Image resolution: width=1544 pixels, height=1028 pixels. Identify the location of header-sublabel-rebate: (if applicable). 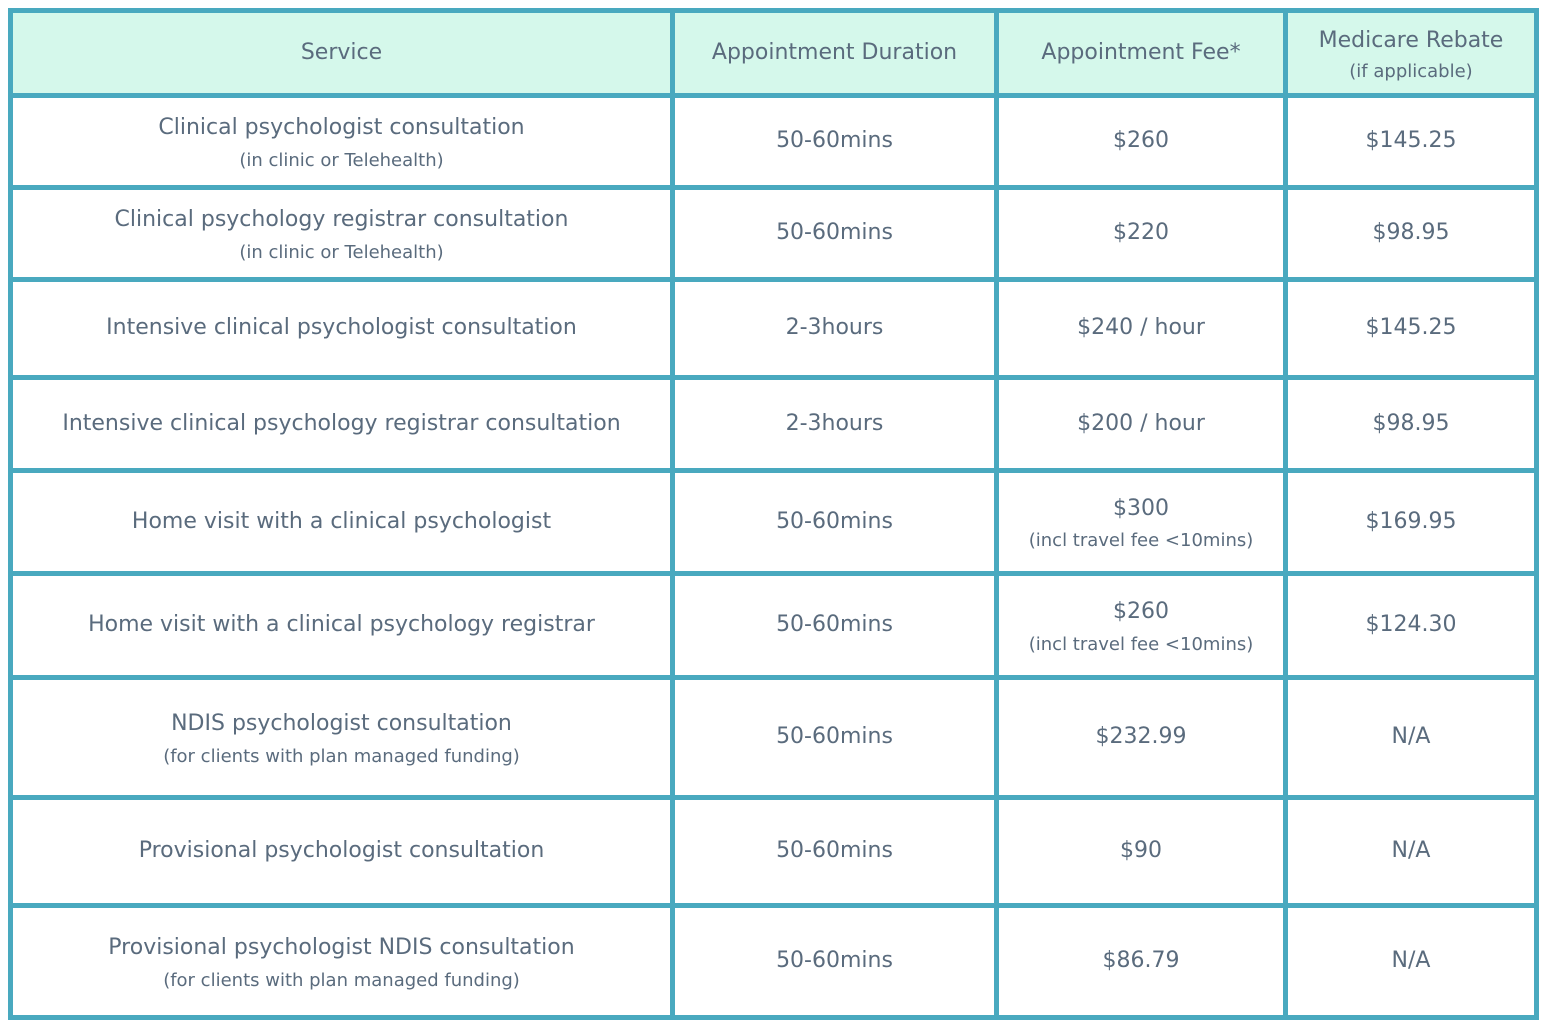
(1411, 71).